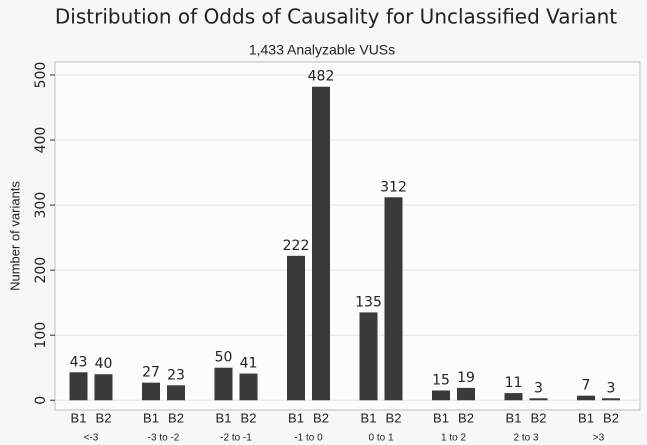 Image resolution: width=647 pixels, height=445 pixels. I want to click on x-tick-label: 1 to 2, so click(453, 438).